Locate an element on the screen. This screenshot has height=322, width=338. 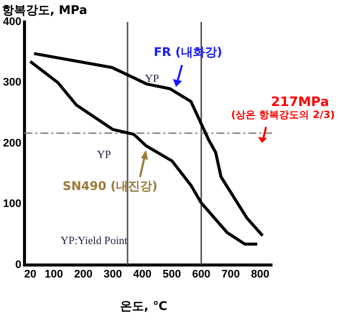
annotation: (상온 항복강도의 2/3) is located at coordinates (283, 115).